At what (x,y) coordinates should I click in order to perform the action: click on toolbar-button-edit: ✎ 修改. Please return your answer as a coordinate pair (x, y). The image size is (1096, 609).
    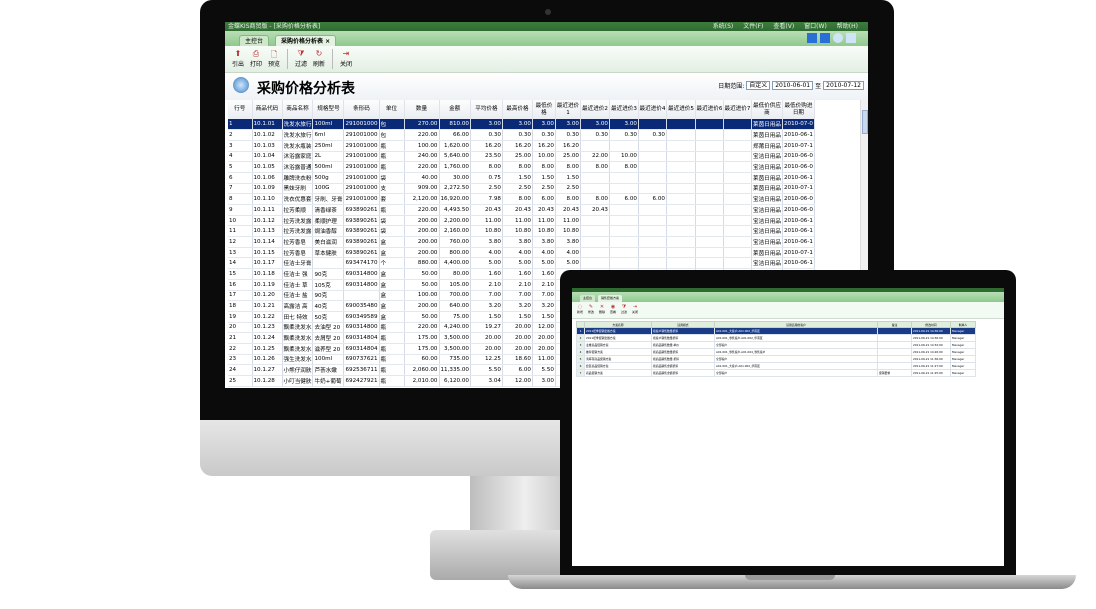
    Looking at the image, I should click on (591, 310).